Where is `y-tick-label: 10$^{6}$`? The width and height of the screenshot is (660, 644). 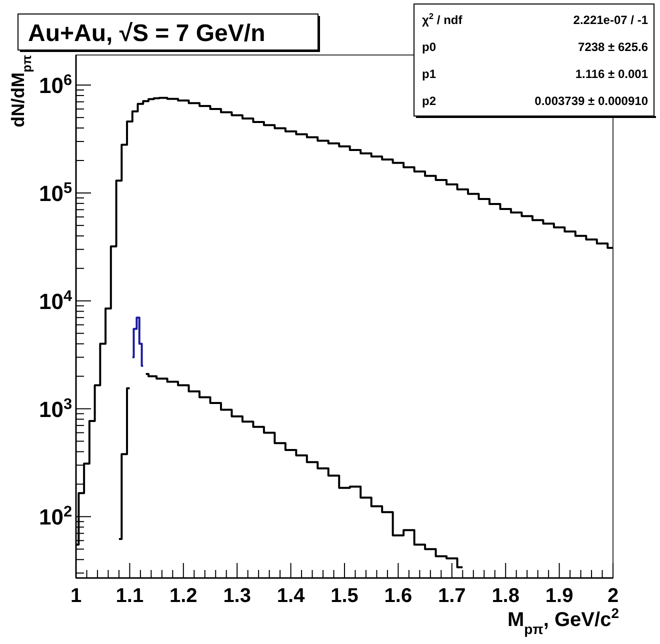 y-tick-label: 10$^{6}$ is located at coordinates (55, 85).